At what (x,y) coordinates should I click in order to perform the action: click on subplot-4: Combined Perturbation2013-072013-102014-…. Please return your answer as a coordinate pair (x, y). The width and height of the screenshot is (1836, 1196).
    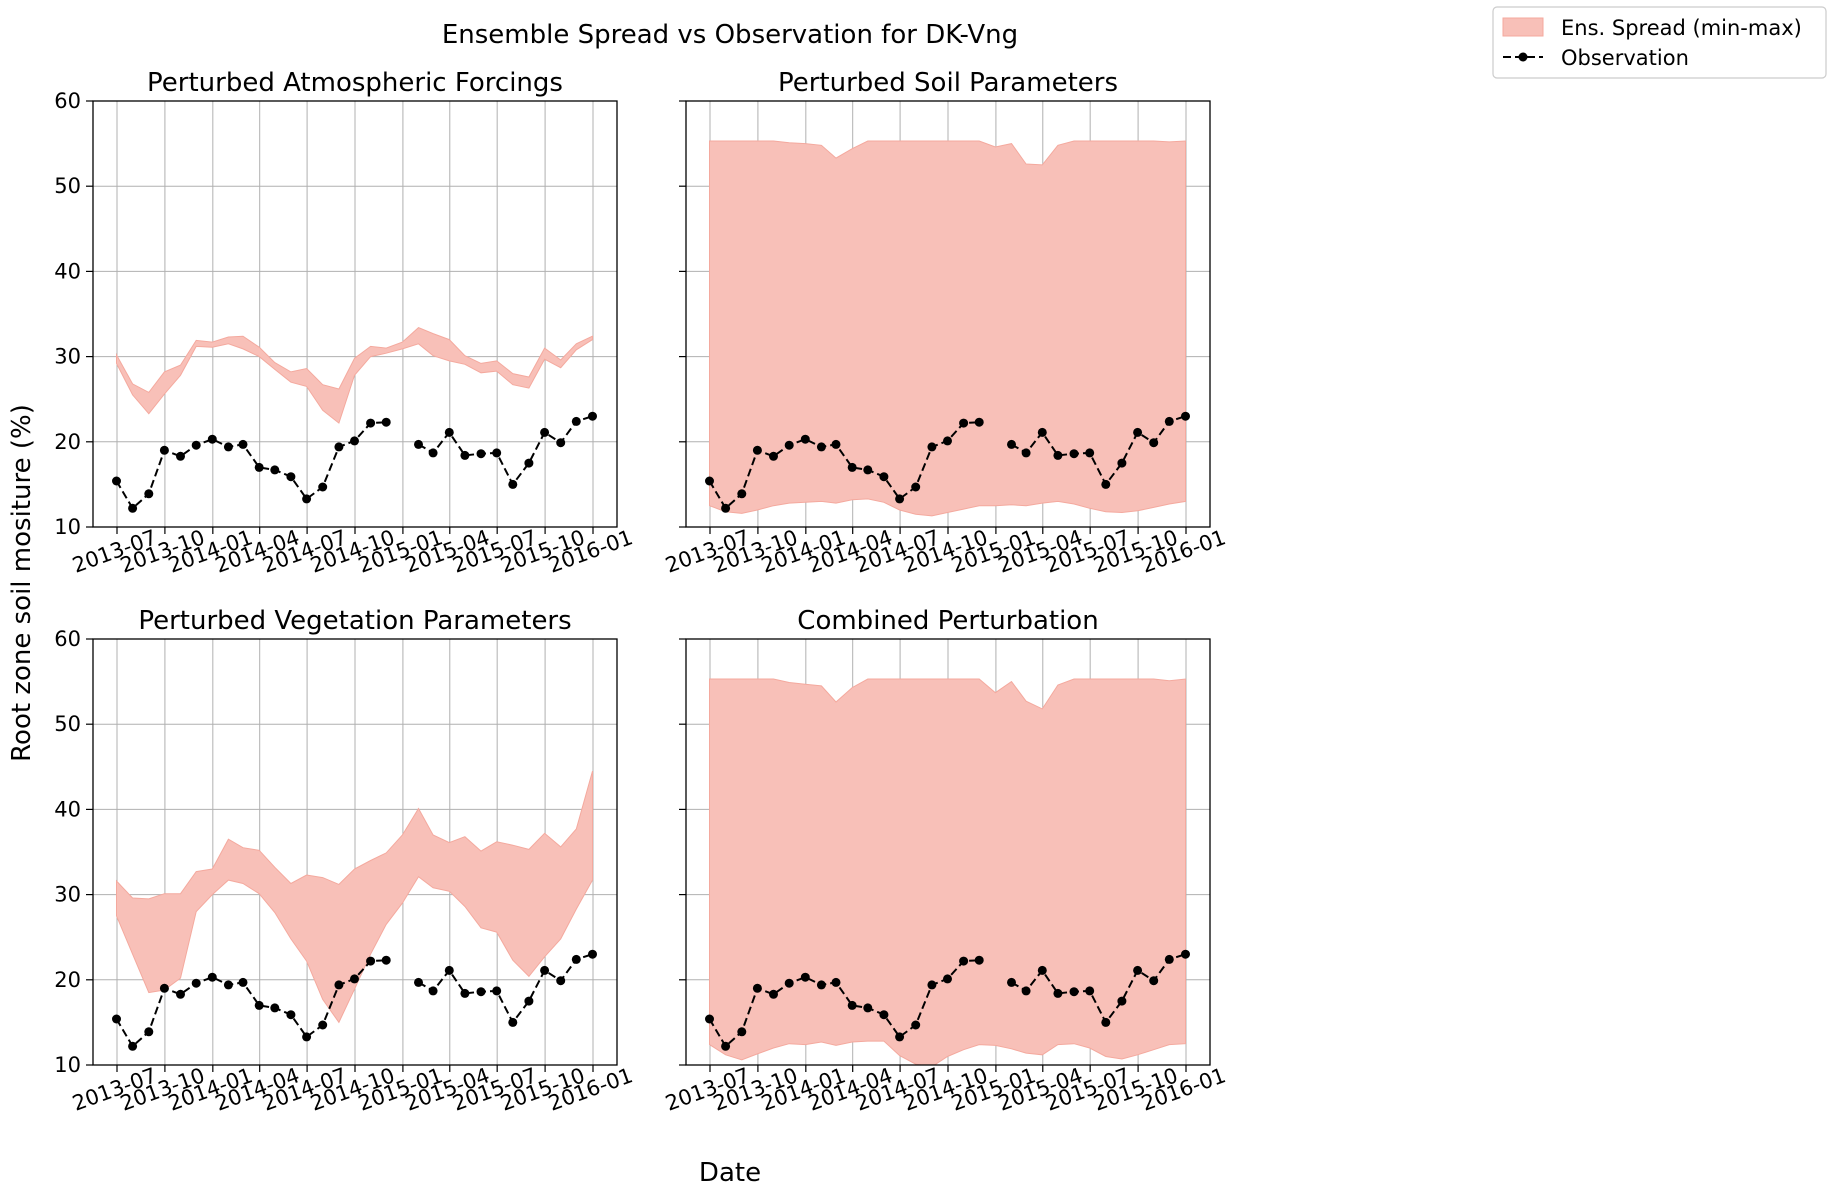
    Looking at the image, I should click on (945, 861).